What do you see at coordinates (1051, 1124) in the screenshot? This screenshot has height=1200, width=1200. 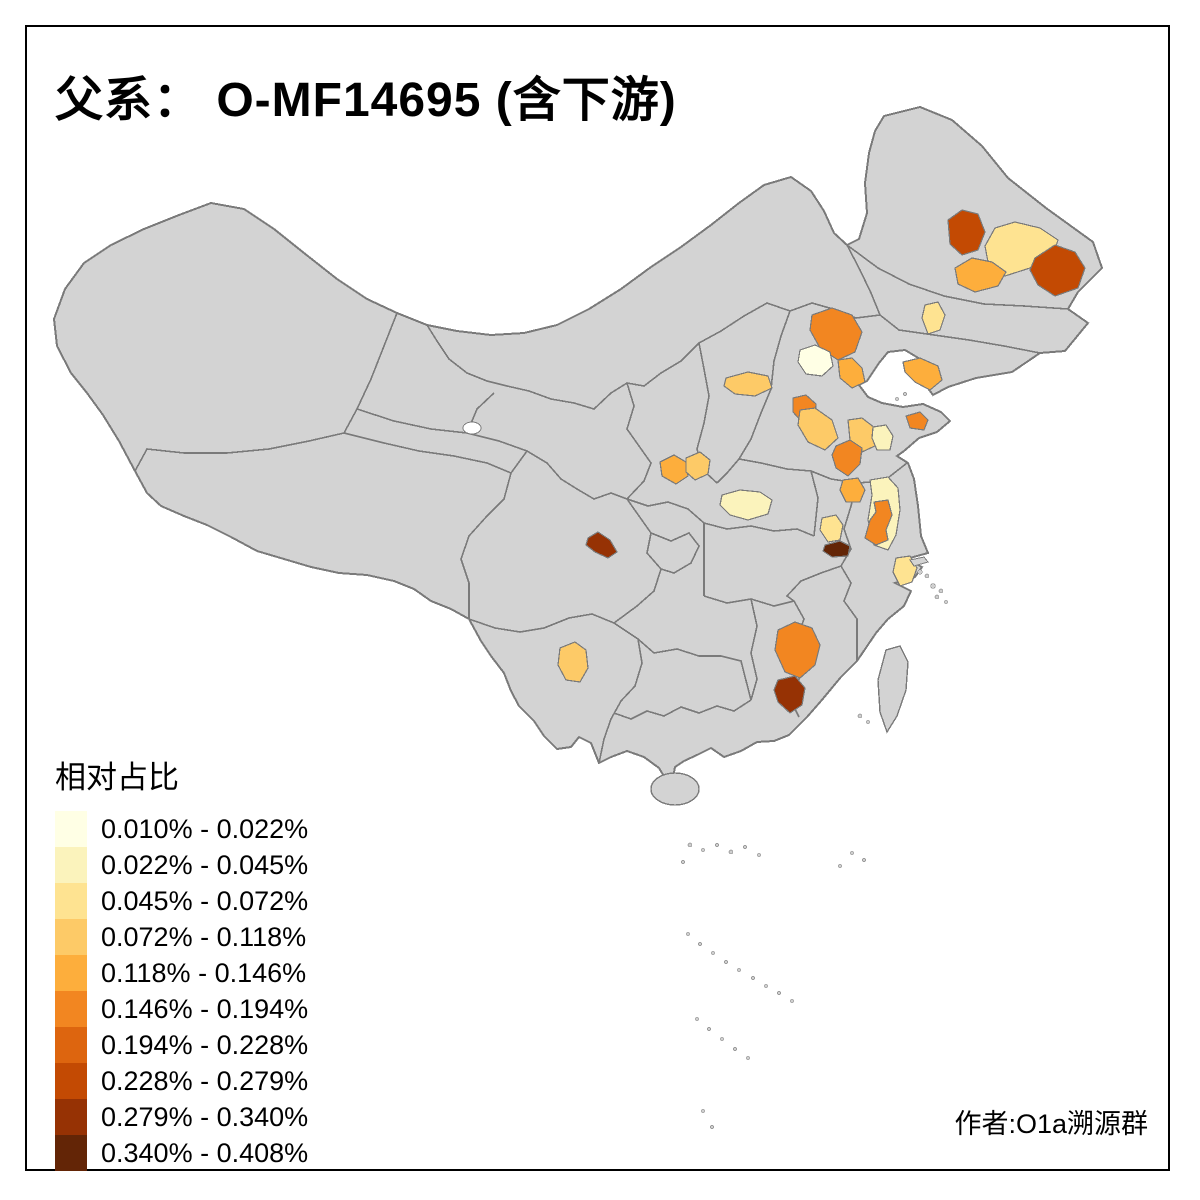 I see `author-credit: 作者:O1a溯源群` at bounding box center [1051, 1124].